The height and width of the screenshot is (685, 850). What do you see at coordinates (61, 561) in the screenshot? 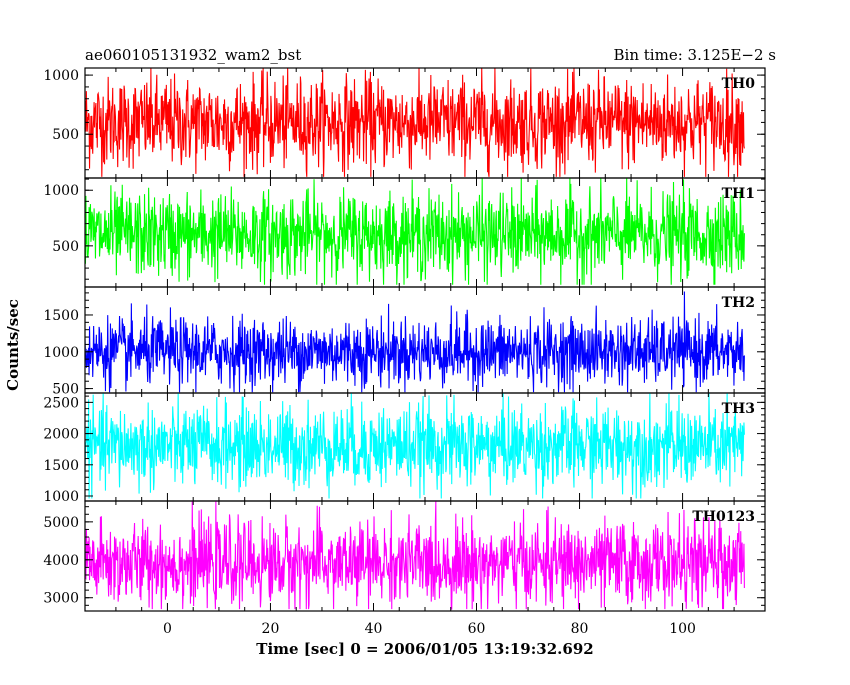
I see `y-tick-label: 4000` at bounding box center [61, 561].